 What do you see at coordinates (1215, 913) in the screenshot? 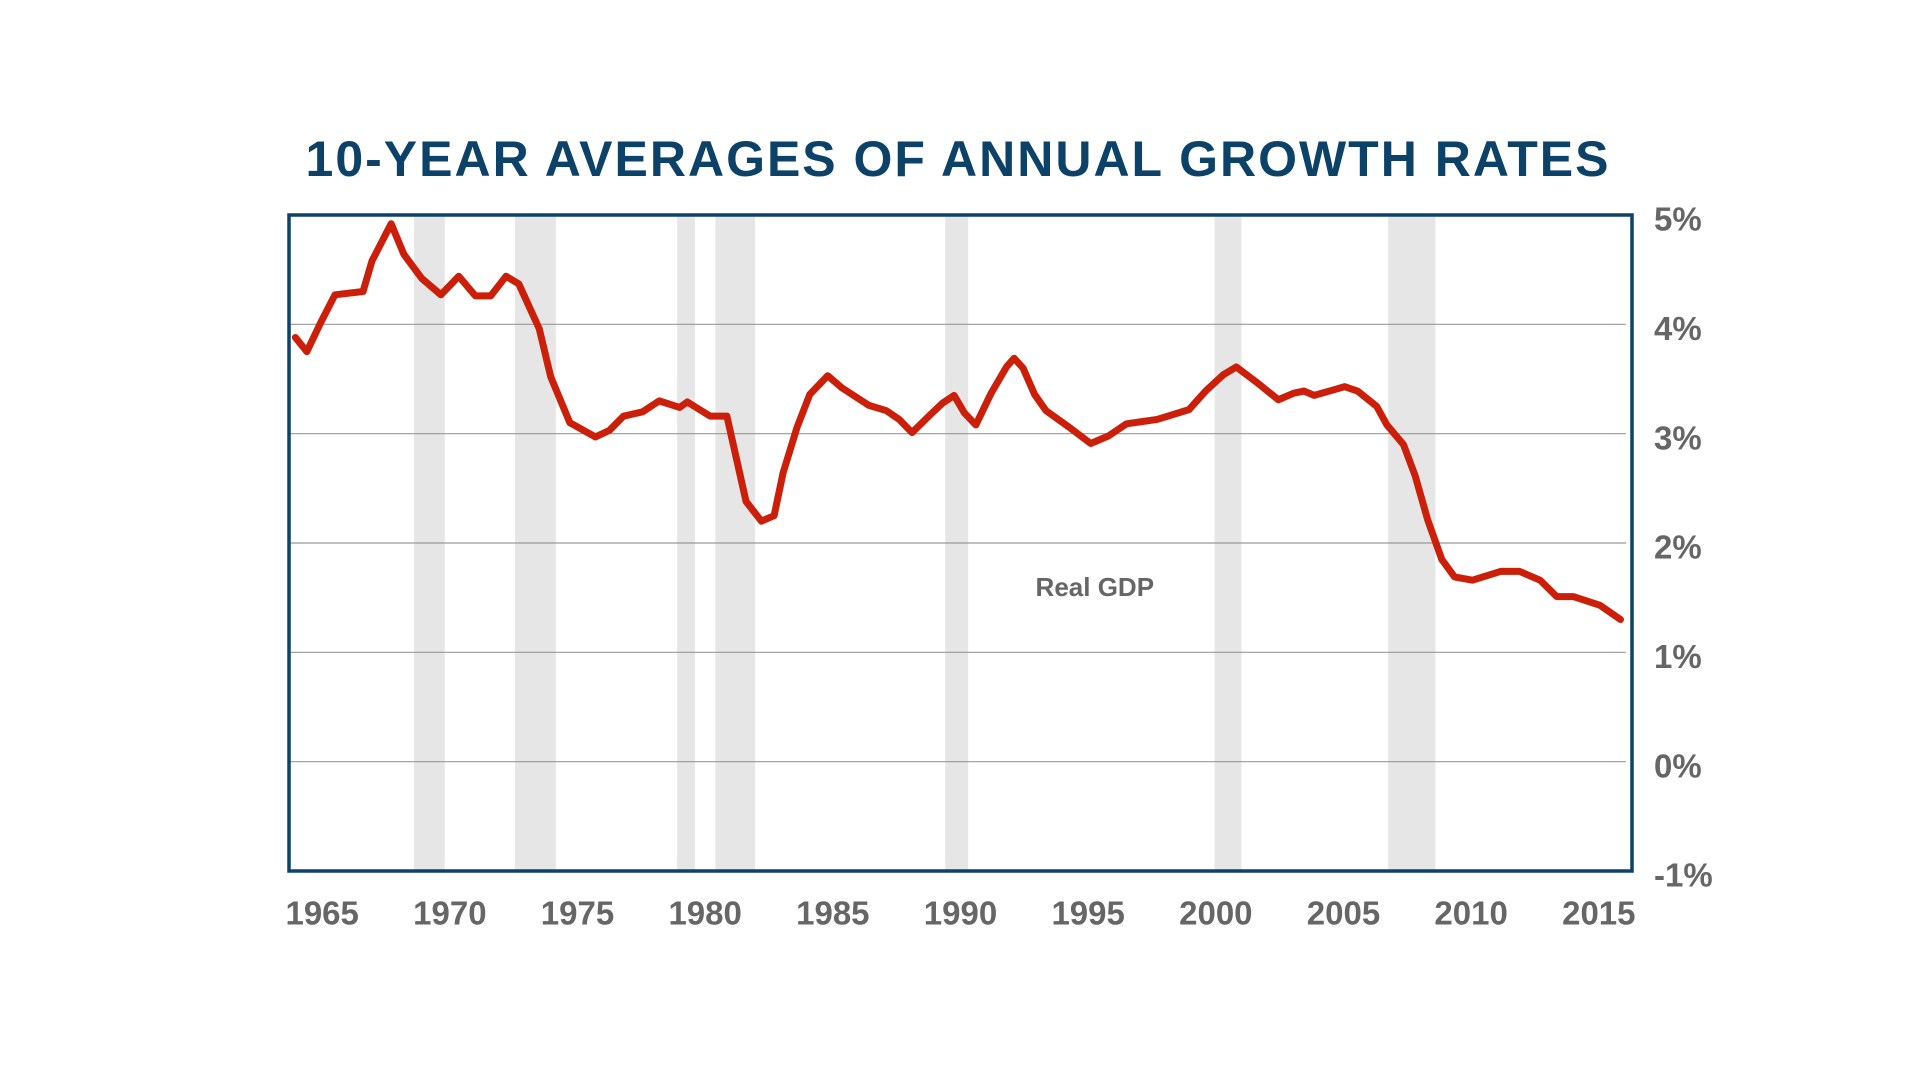
I see `x-tick-label: 2000` at bounding box center [1215, 913].